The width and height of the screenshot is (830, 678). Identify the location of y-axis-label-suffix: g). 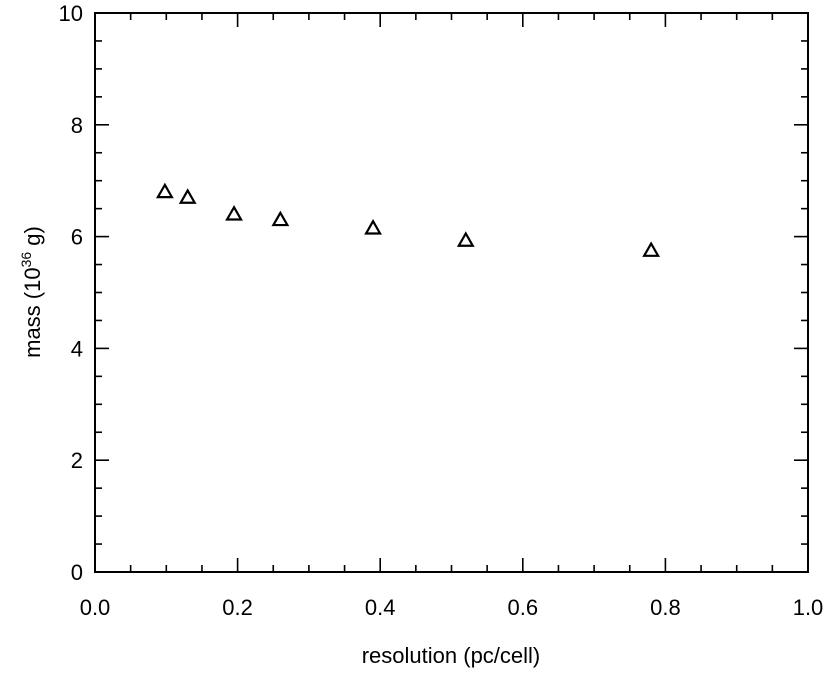
(32, 239).